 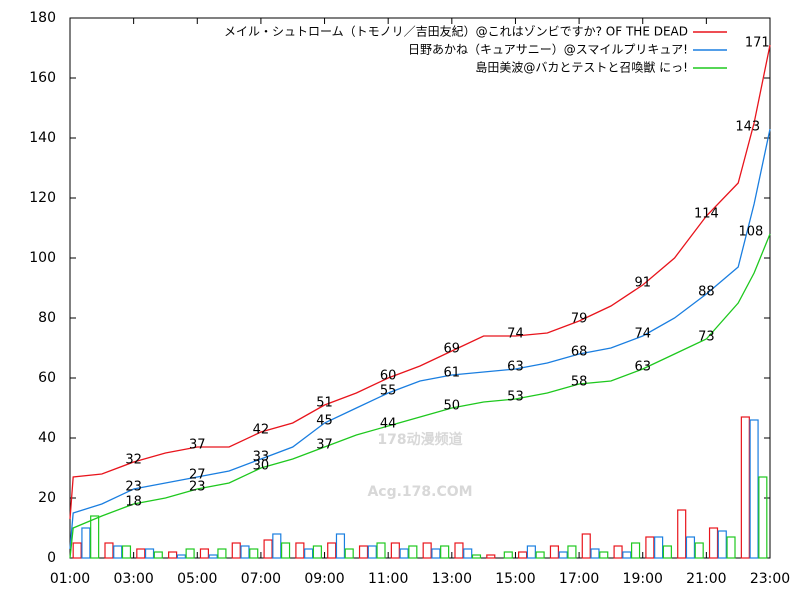 I want to click on y-tick-label: 60, so click(x=47, y=378).